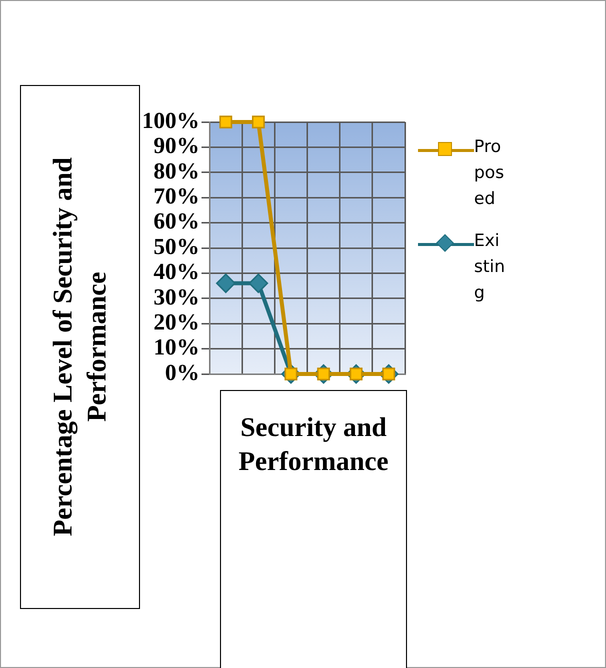  I want to click on y-tick-label: 60%, so click(177, 221).